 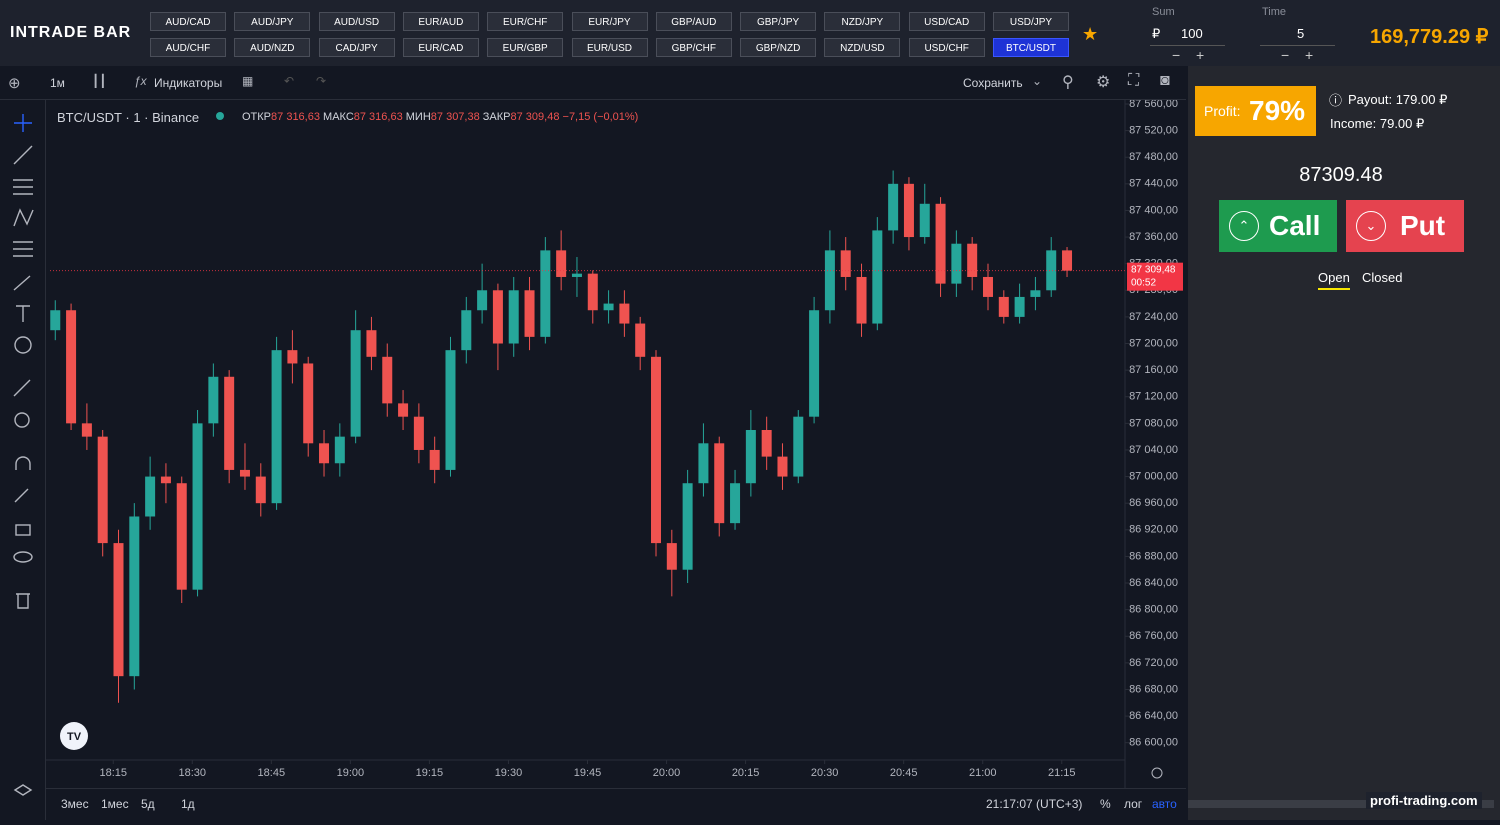 I want to click on pair-button: NZD/JPY, so click(x=862, y=21).